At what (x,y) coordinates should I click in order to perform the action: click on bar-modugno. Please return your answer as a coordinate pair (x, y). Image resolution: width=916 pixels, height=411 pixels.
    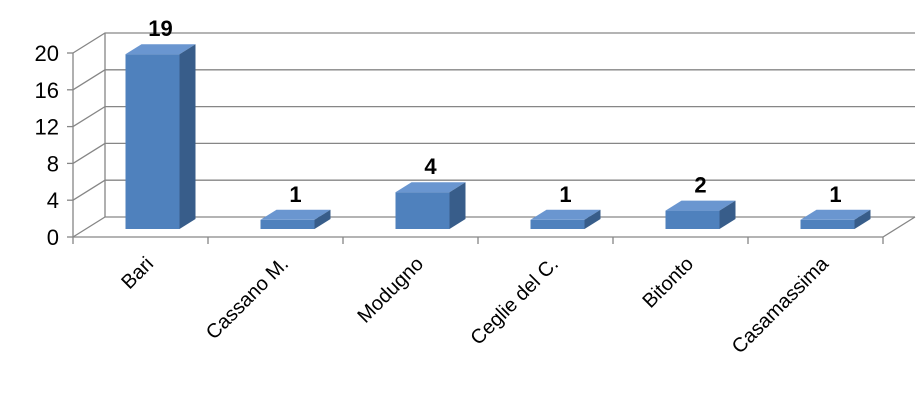
    Looking at the image, I should click on (430, 205).